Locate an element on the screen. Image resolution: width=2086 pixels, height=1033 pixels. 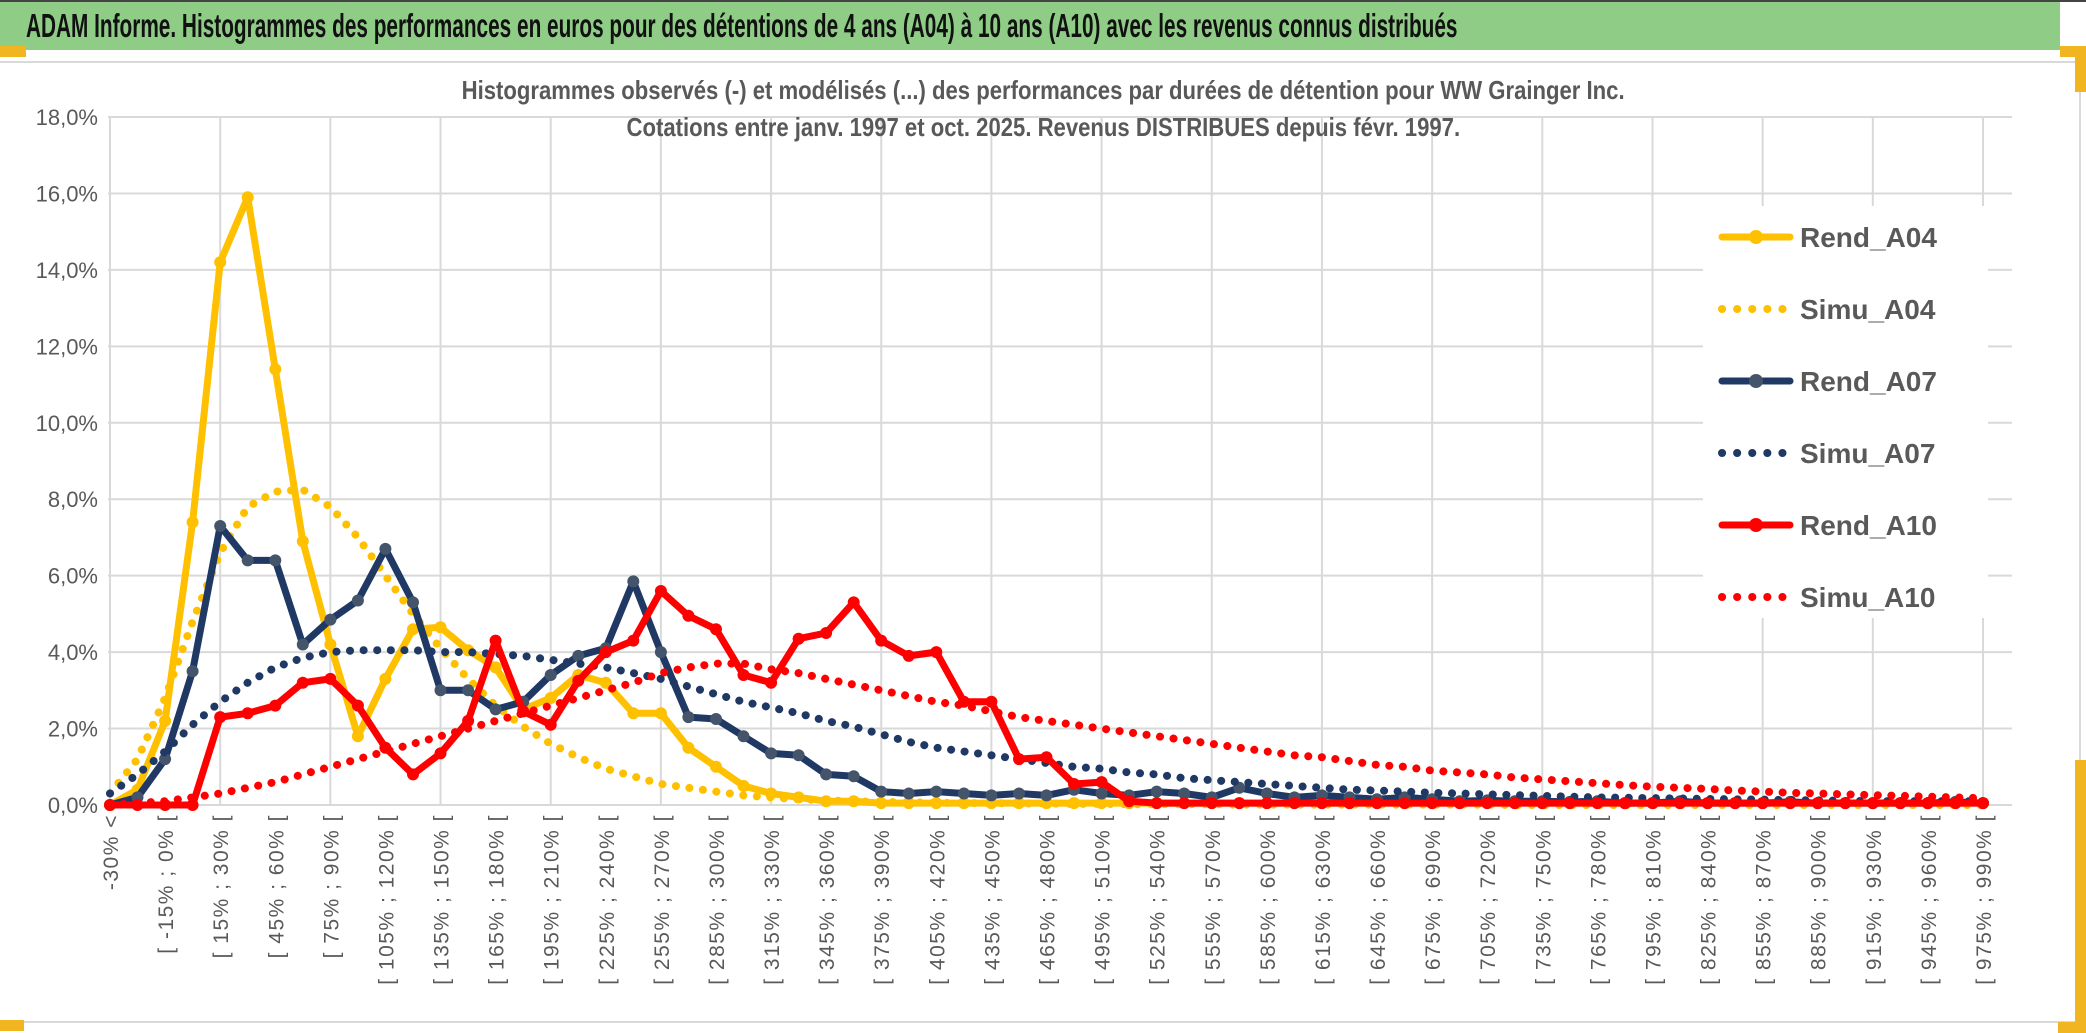
legend-item-Rend_A04: Rend_A04 is located at coordinates (1827, 237).